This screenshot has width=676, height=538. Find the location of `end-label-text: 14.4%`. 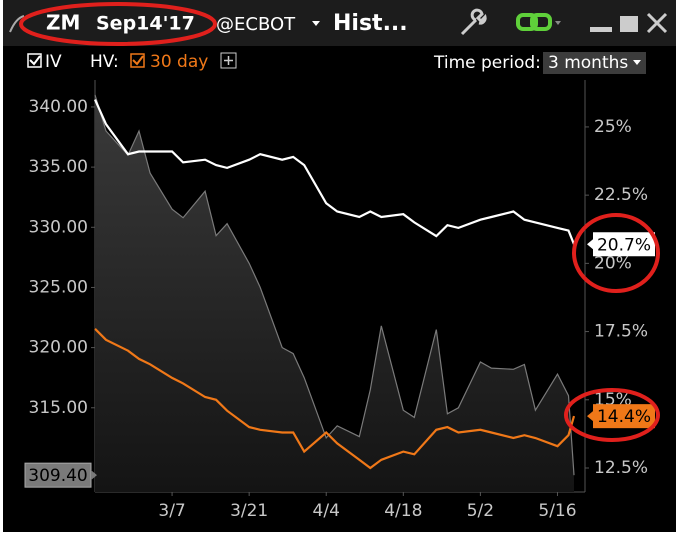

end-label-text: 14.4% is located at coordinates (624, 417).